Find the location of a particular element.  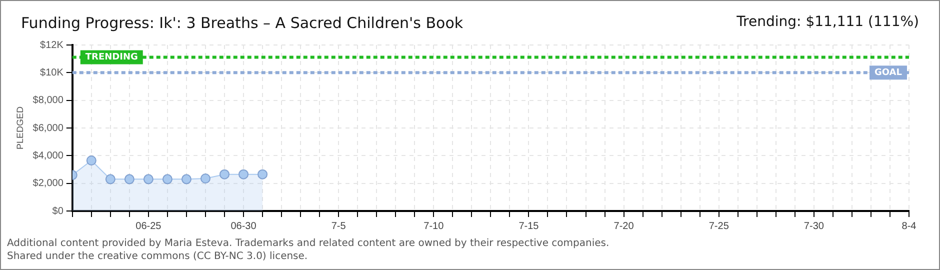

x-tick-label: 7-15 is located at coordinates (529, 226).